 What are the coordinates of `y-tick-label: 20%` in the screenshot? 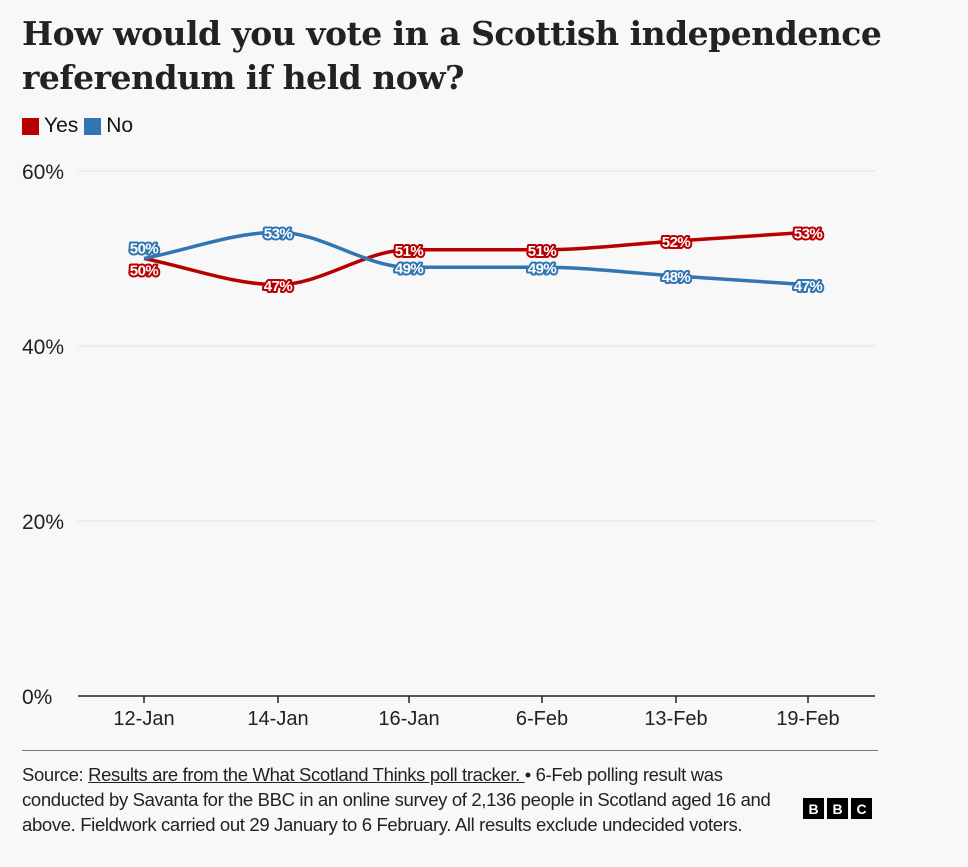 It's located at (43, 522).